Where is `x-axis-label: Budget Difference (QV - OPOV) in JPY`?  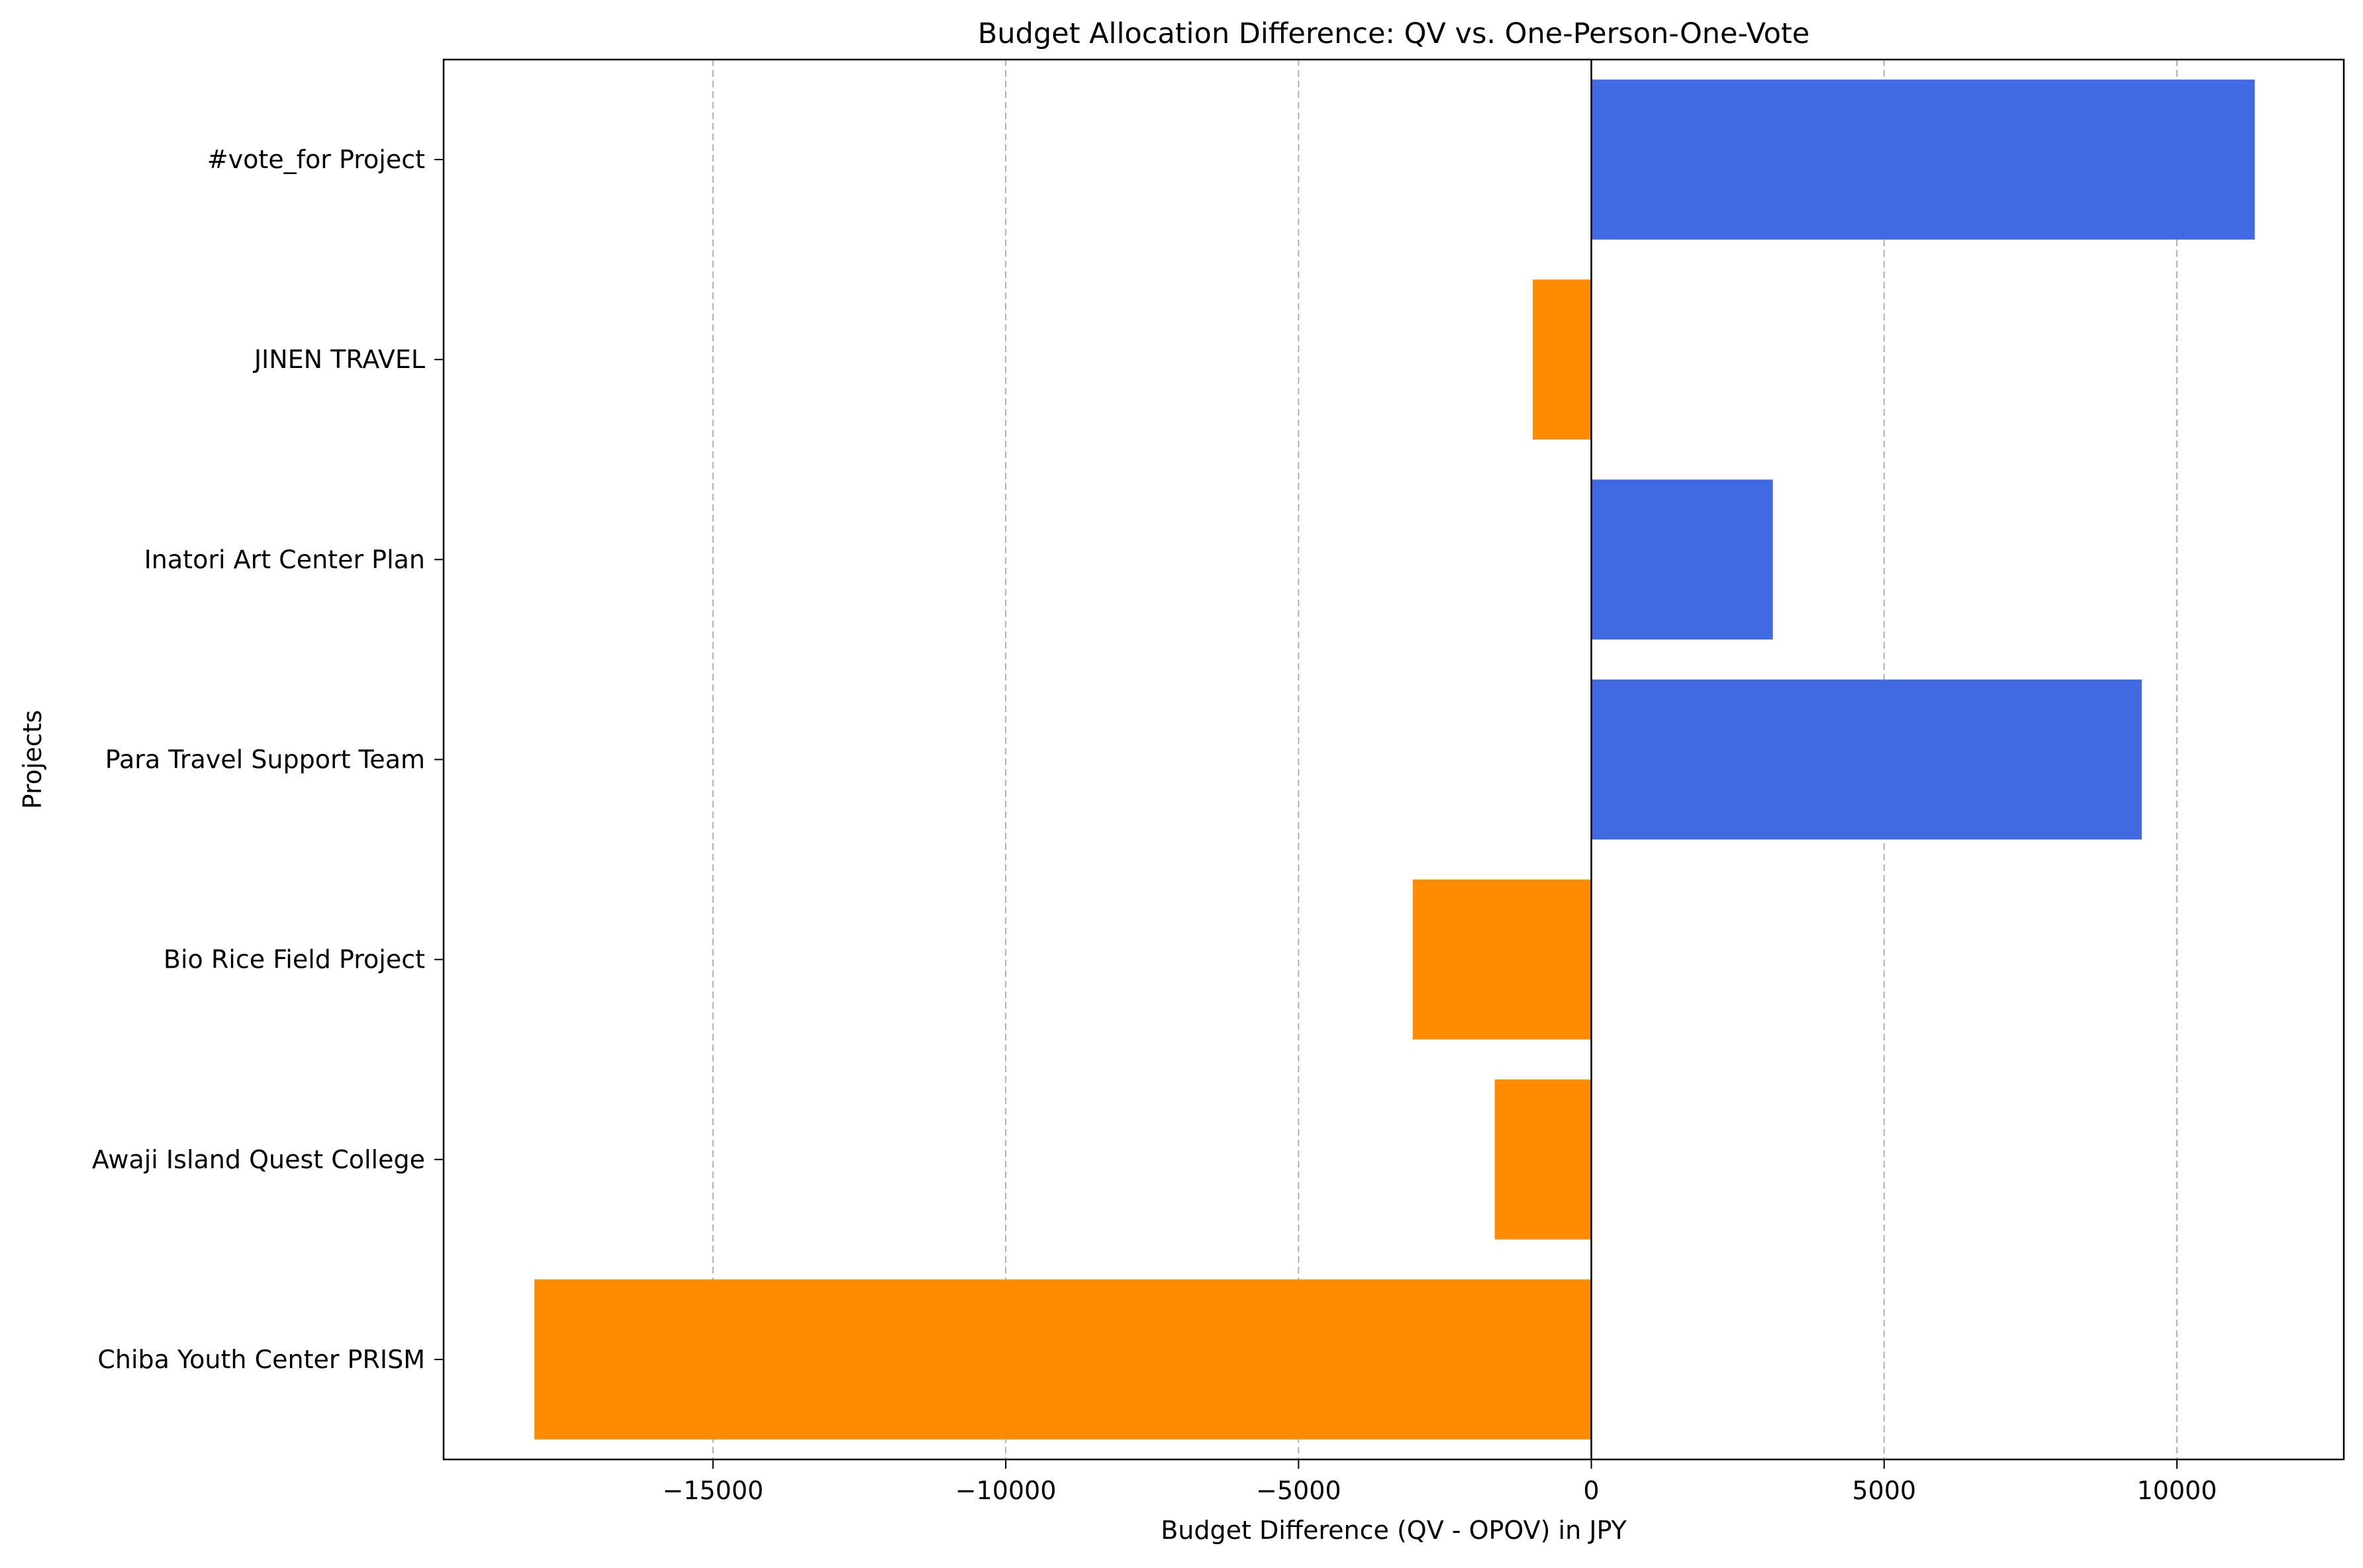 x-axis-label: Budget Difference (QV - OPOV) in JPY is located at coordinates (1394, 1531).